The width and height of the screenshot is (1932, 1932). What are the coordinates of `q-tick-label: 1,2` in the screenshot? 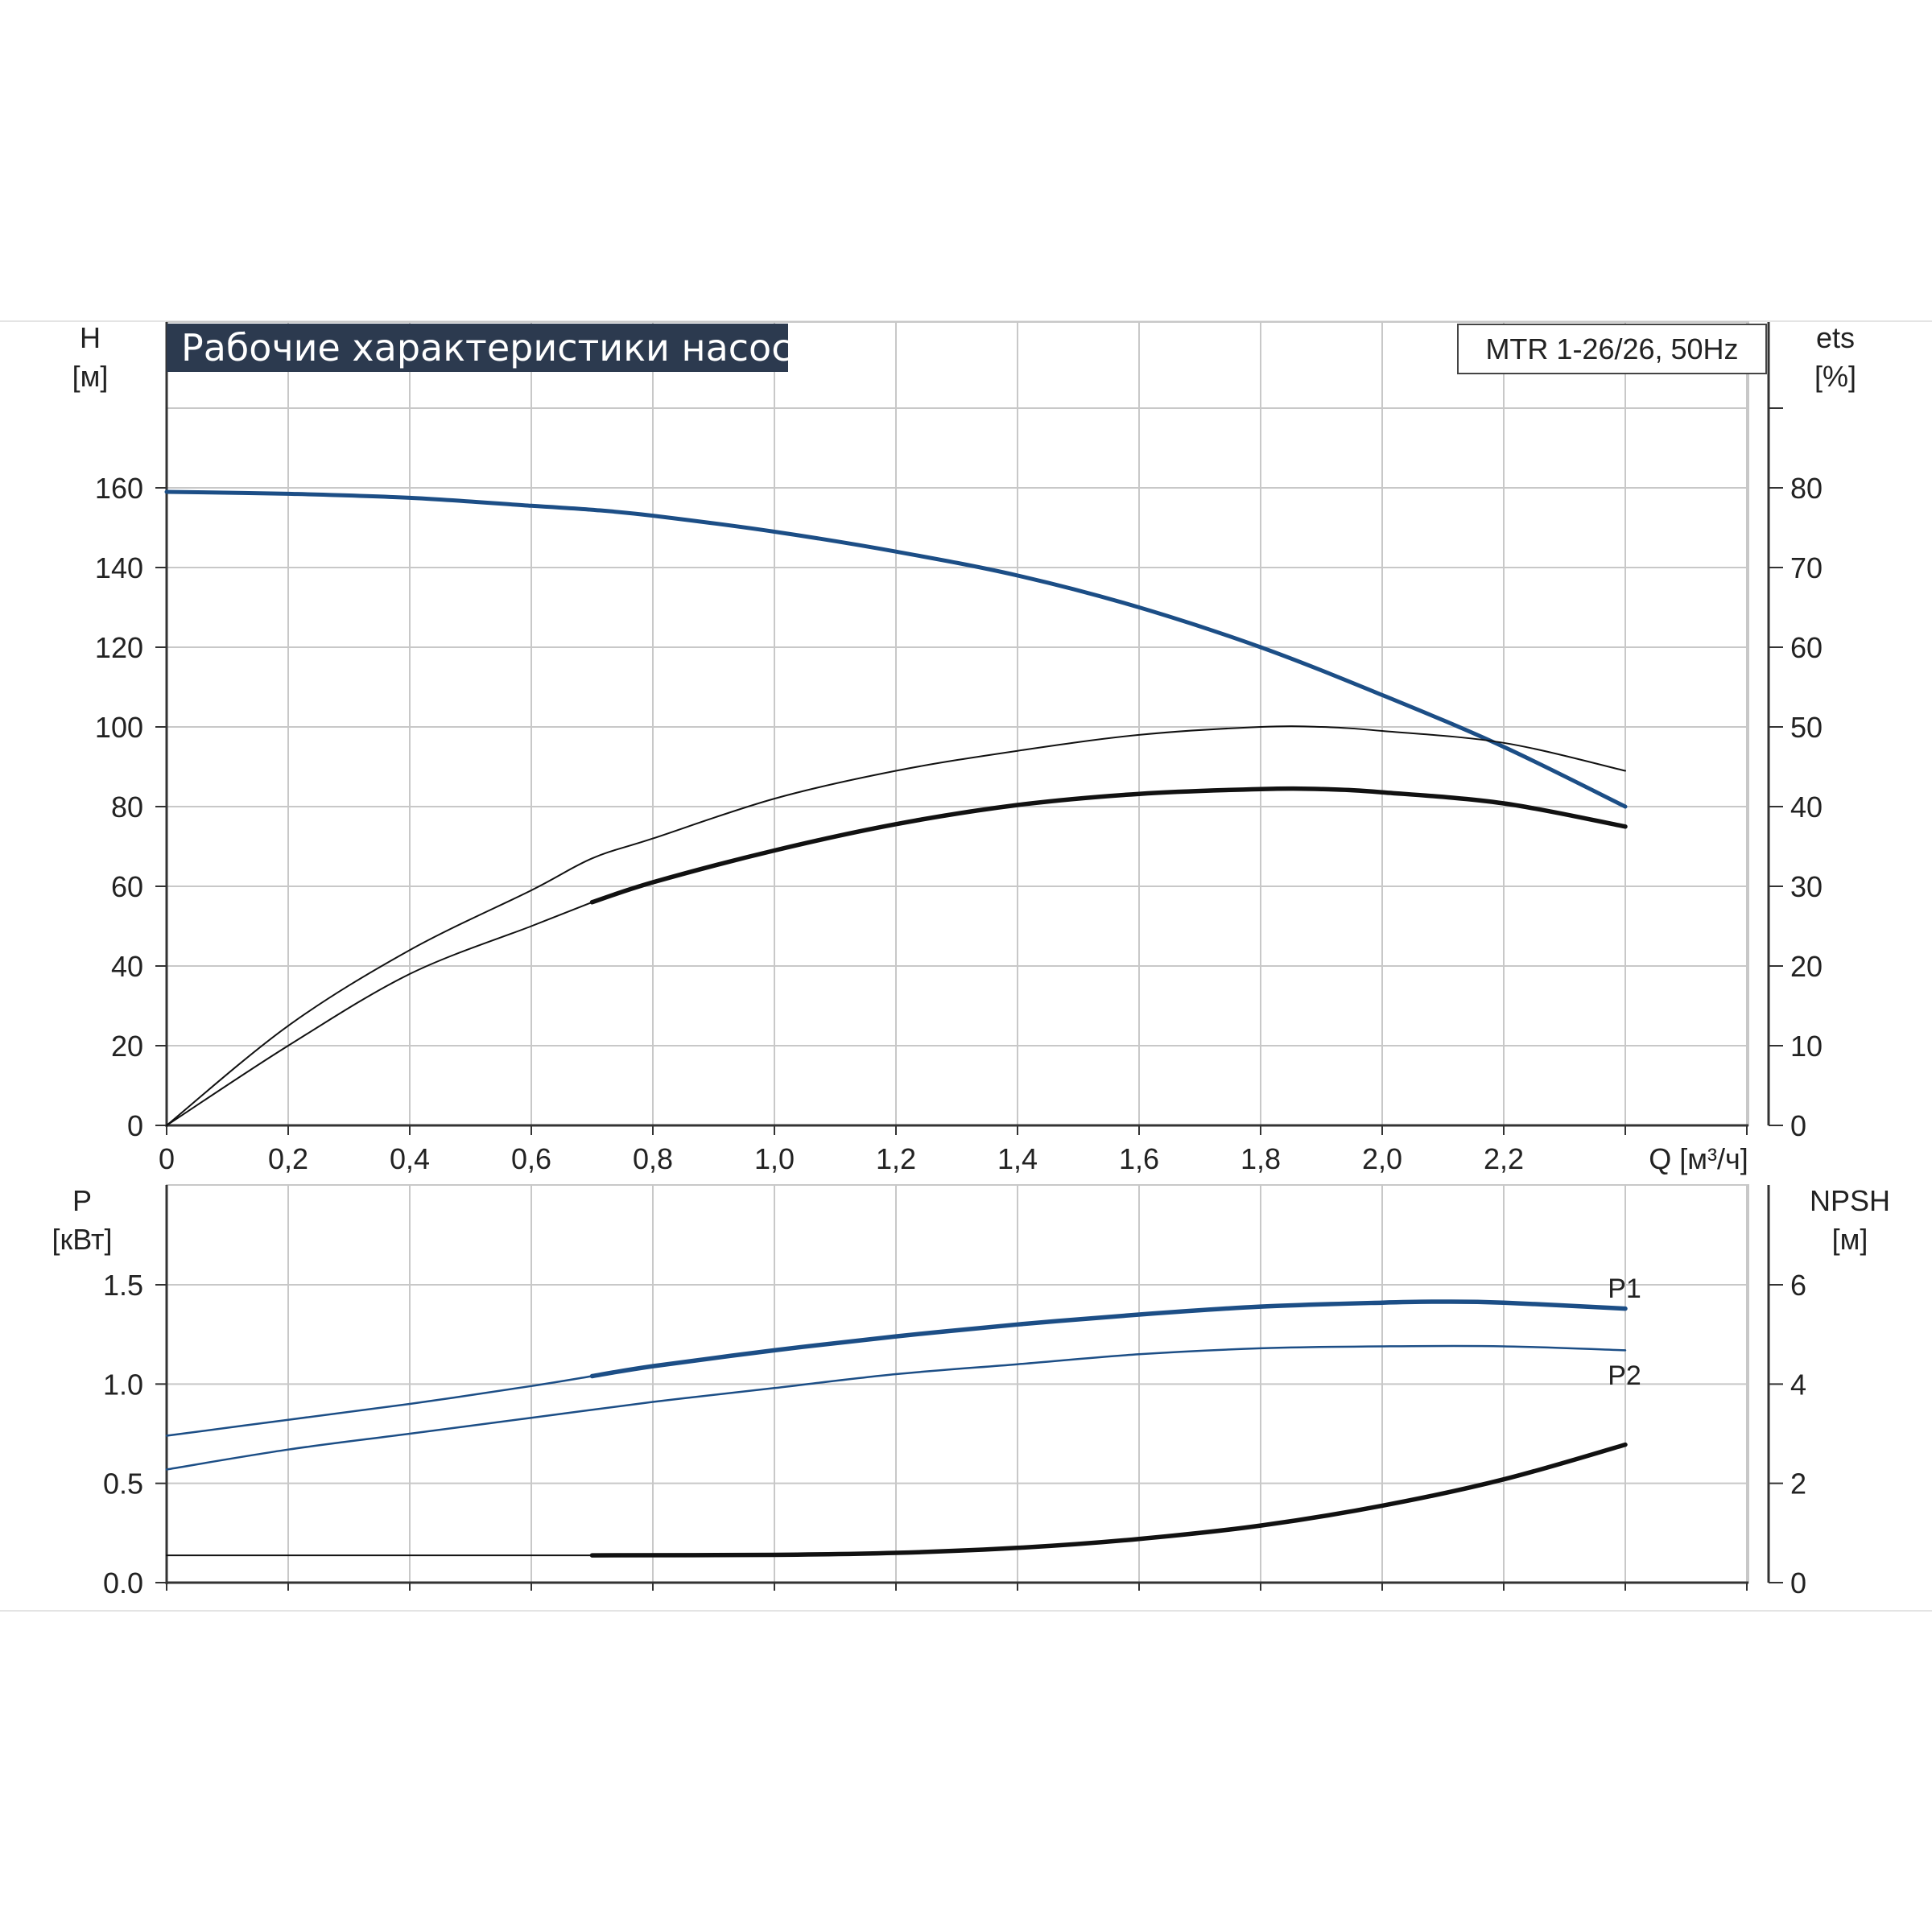 It's located at (896, 1158).